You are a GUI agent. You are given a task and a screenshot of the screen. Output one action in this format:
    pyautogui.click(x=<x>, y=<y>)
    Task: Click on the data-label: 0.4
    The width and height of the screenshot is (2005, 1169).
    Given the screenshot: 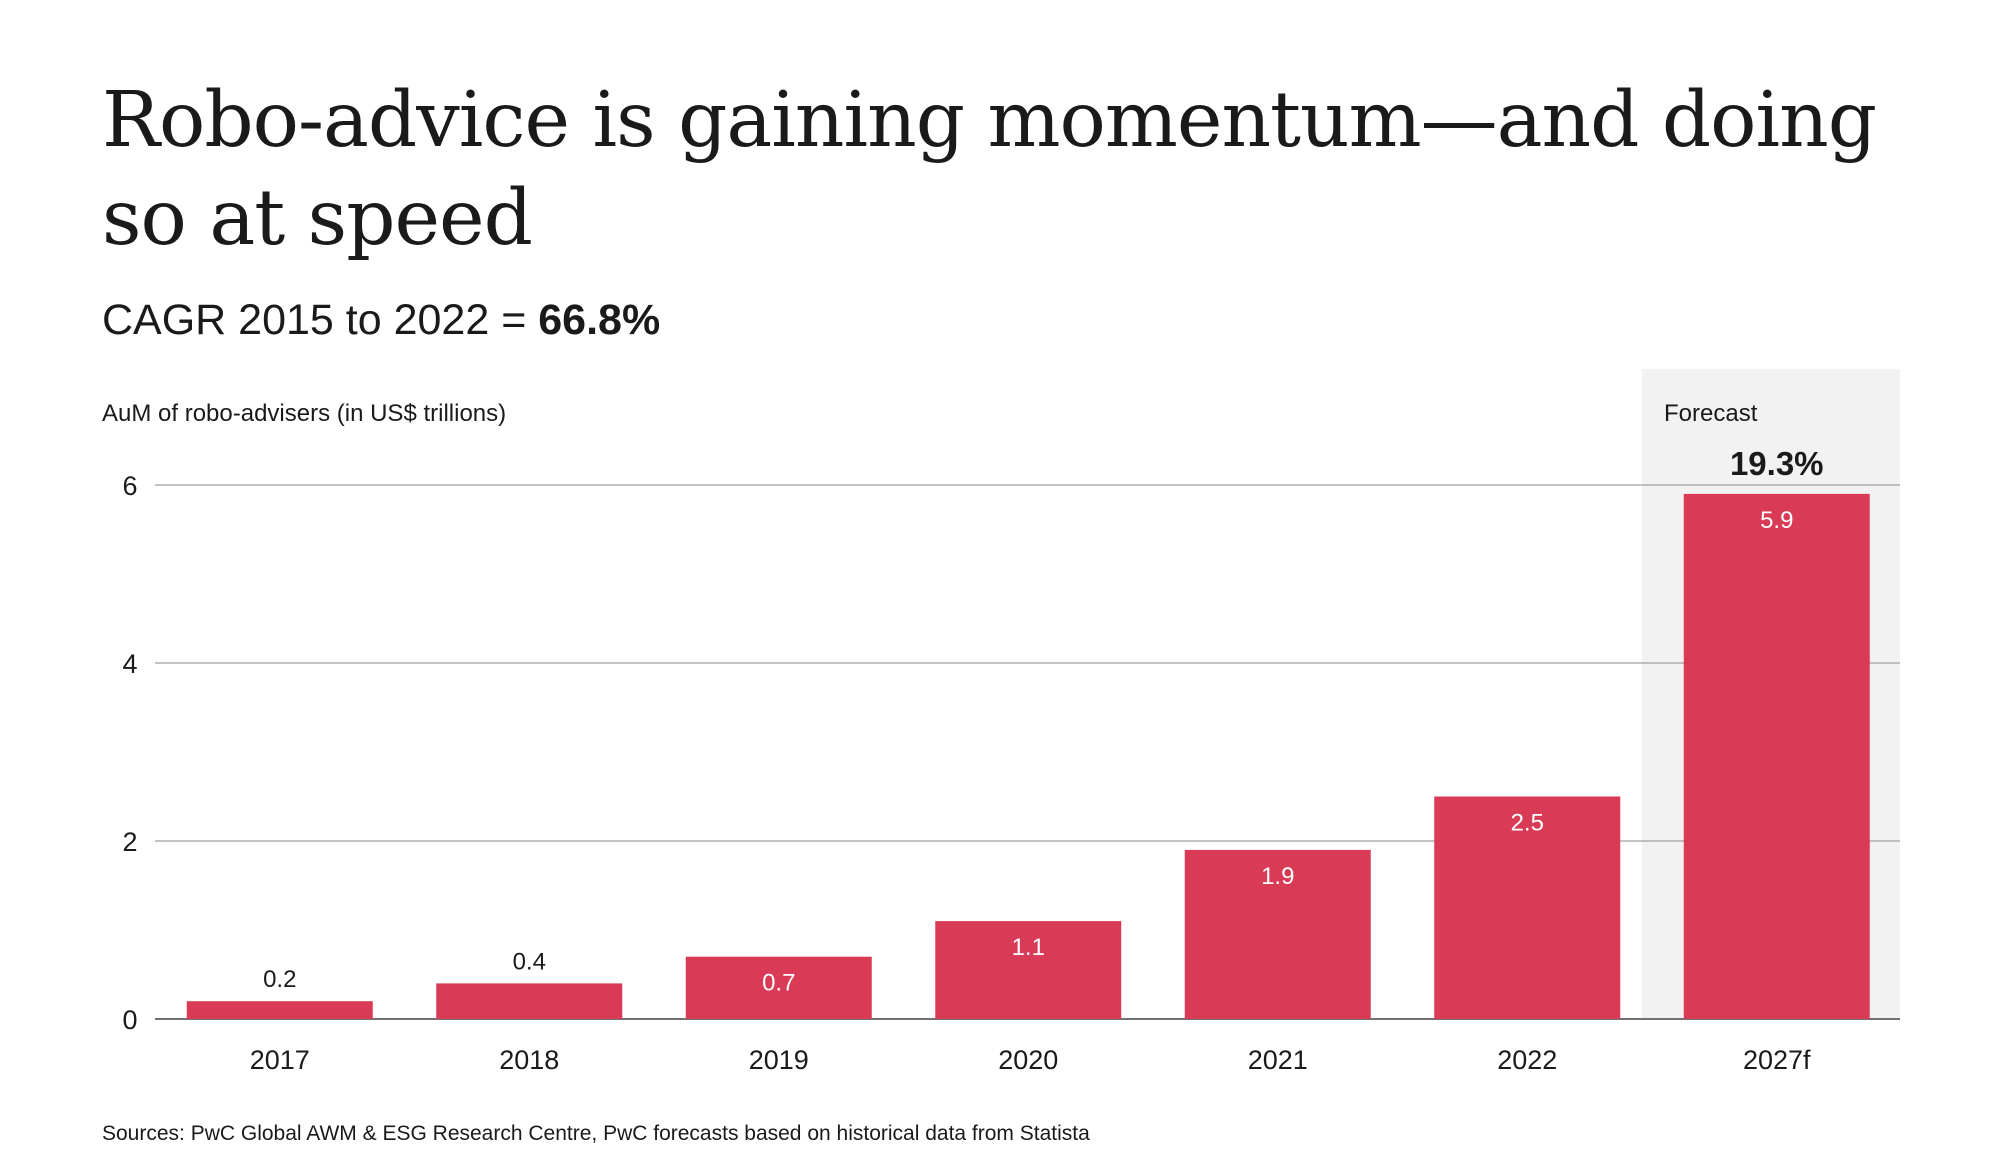 What is the action you would take?
    pyautogui.click(x=529, y=961)
    